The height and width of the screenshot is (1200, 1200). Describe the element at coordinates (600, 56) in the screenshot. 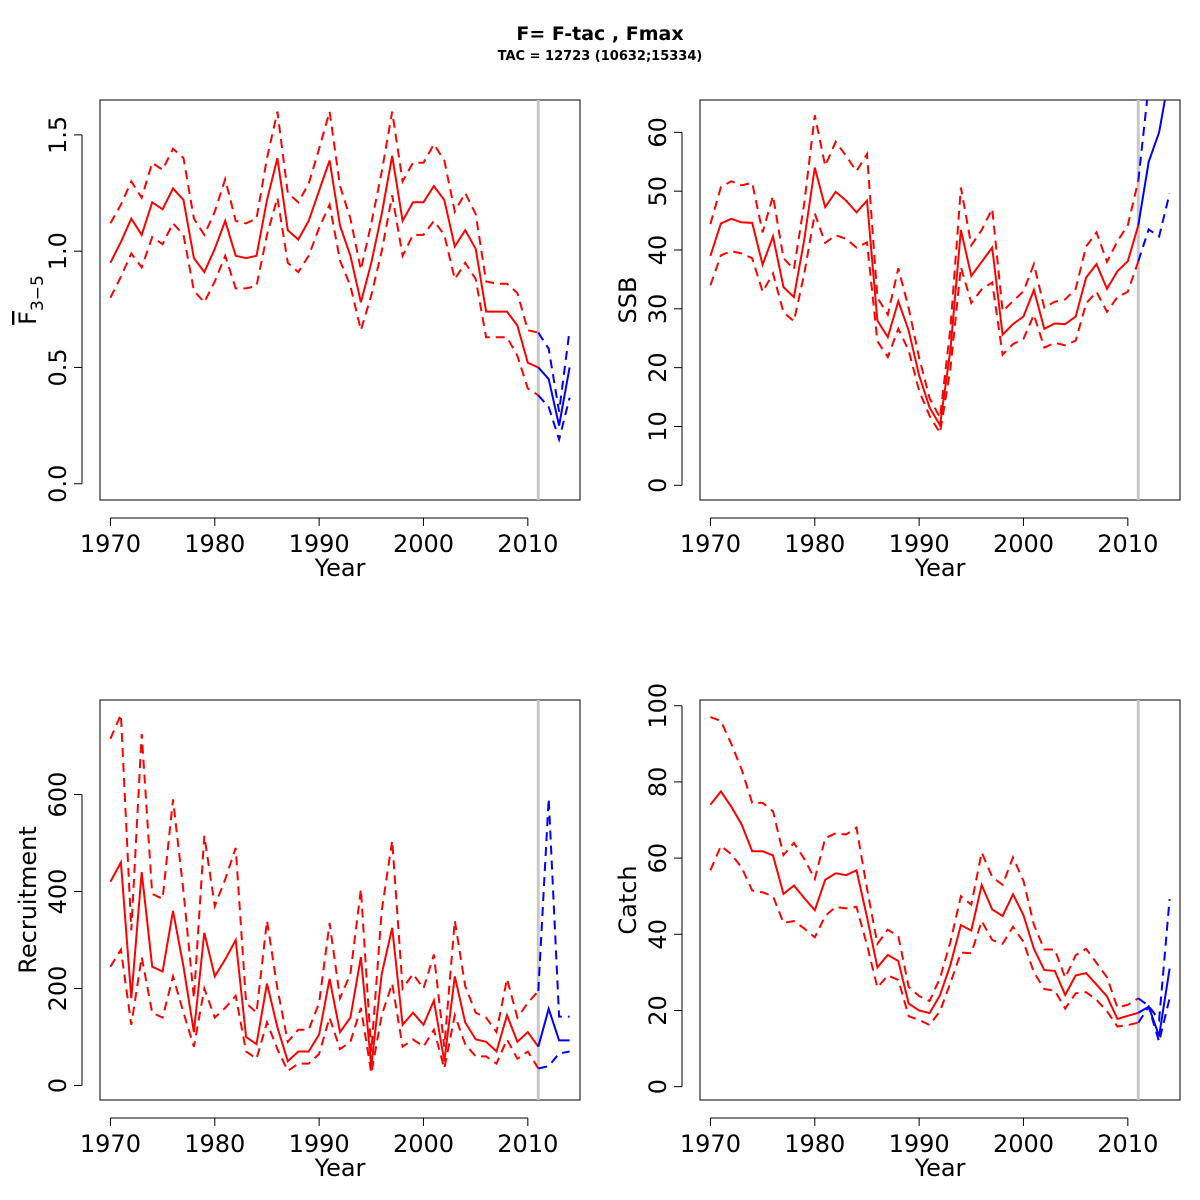

I see `figure-subtitle: TAC = 12723 (10632;15334)` at that location.